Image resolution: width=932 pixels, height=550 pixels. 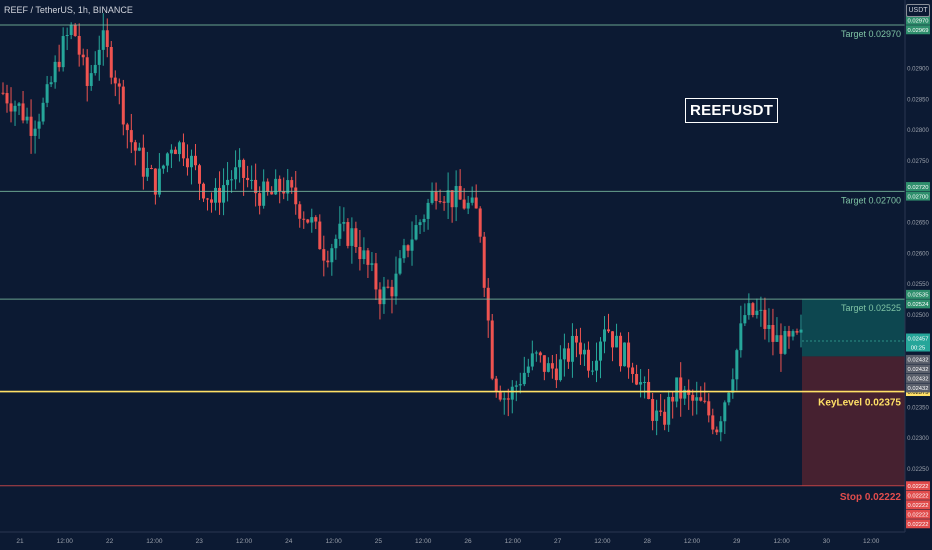 I want to click on price-tag-label: 0.02457, so click(x=918, y=339).